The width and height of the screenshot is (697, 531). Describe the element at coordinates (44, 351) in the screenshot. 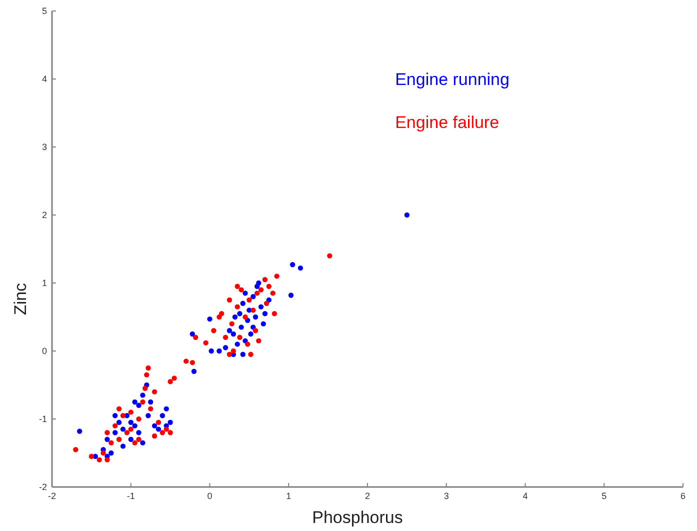

I see `y-tick-label: 0` at that location.